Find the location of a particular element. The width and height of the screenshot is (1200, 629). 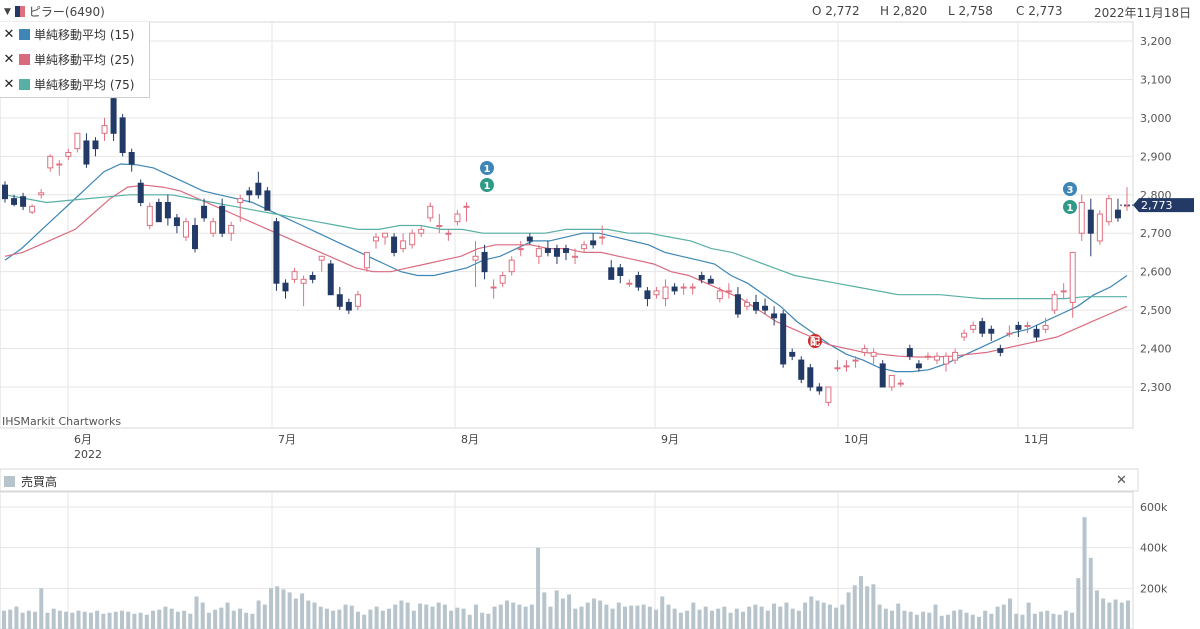

legend-item-ma15: ✕ 単純移動平均 (15) is located at coordinates (74, 34).